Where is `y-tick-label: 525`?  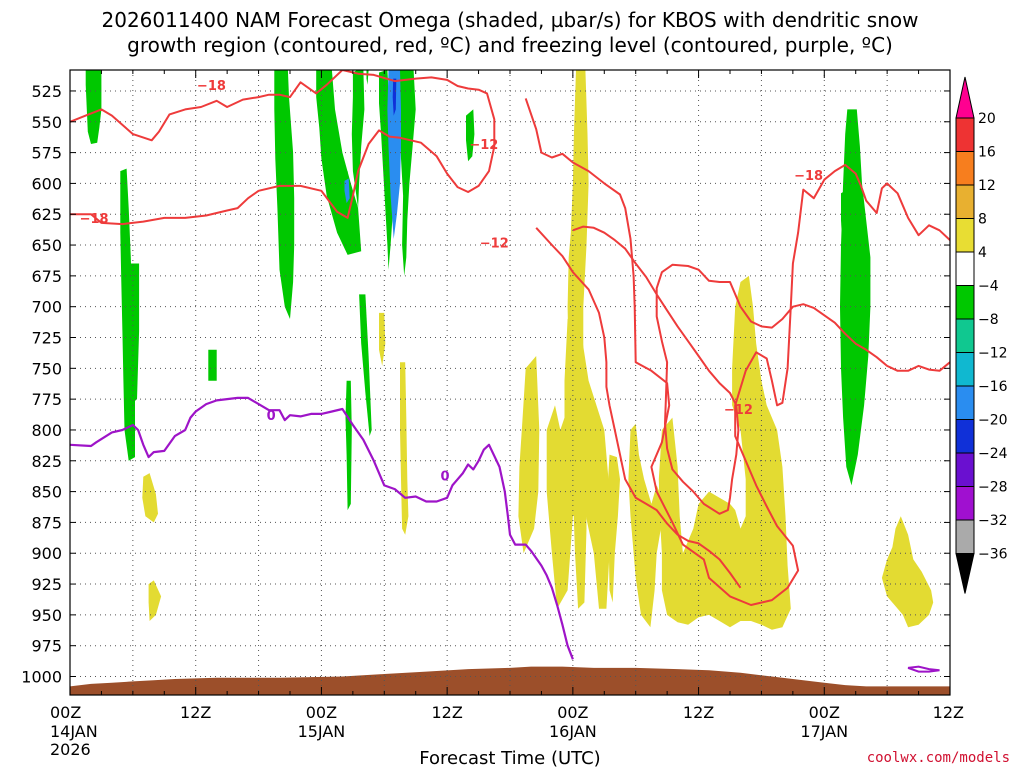
y-tick-label: 525 is located at coordinates (46, 91).